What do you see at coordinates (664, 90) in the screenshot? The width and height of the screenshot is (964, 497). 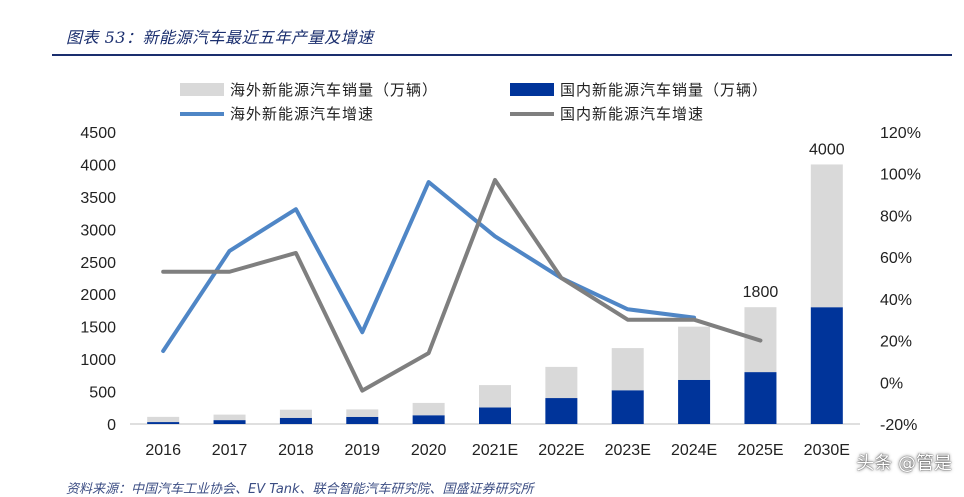 I see `legend-label: 国内新能源汽车销量（万辆）` at bounding box center [664, 90].